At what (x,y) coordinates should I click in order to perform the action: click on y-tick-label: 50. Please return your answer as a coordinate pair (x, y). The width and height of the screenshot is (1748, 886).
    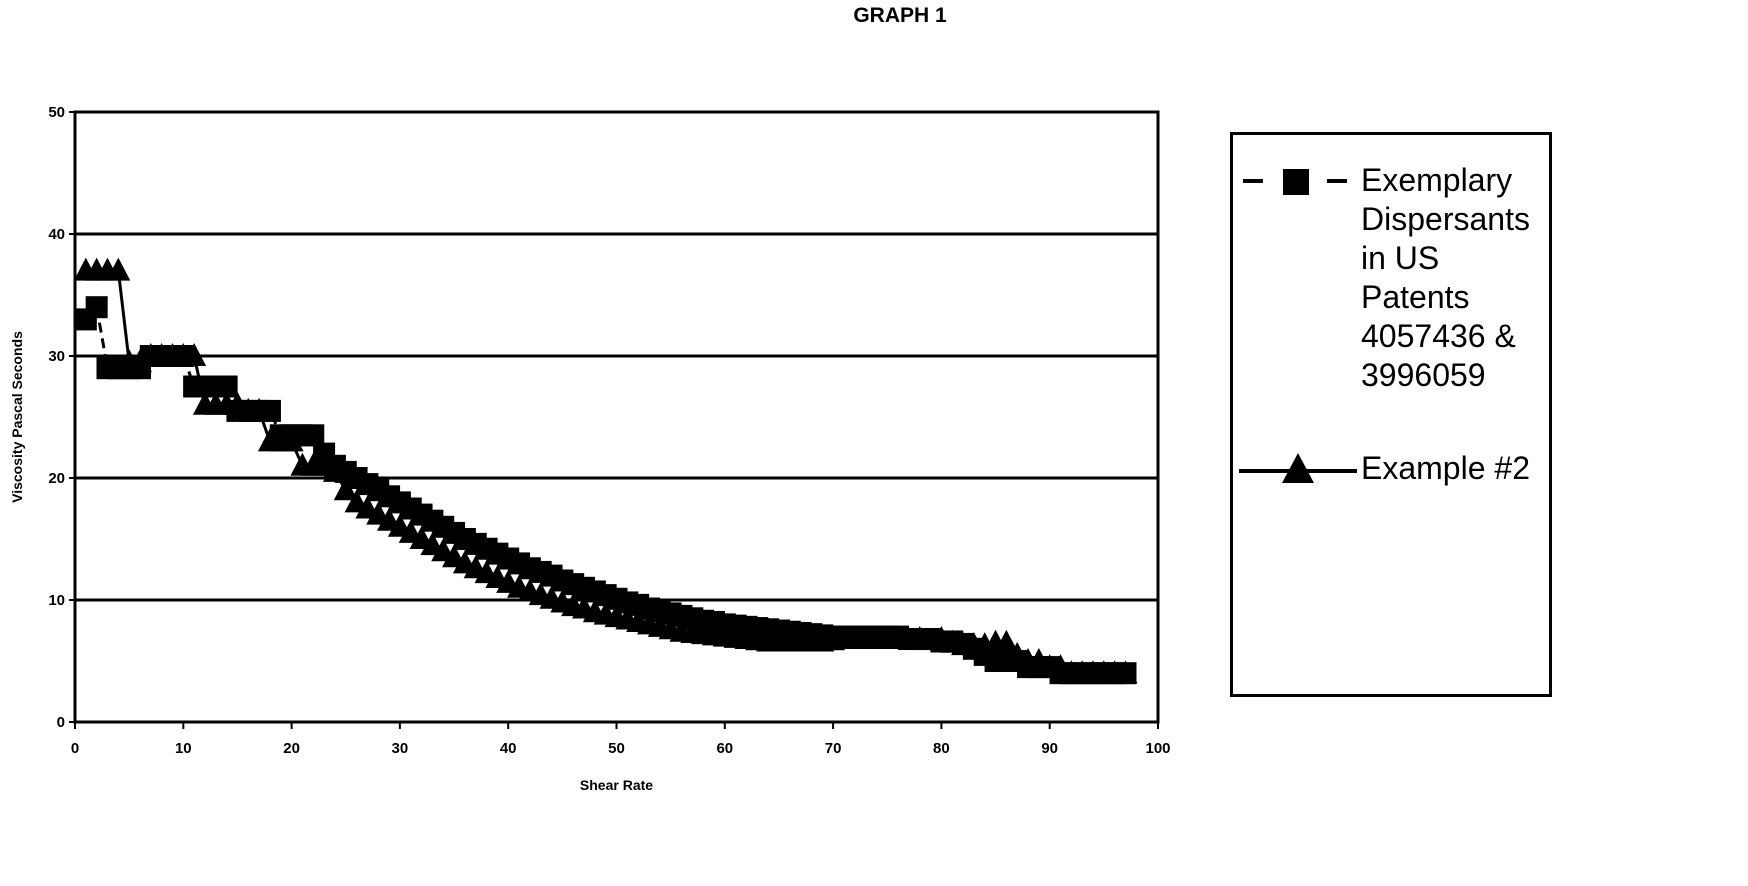
    Looking at the image, I should click on (56, 112).